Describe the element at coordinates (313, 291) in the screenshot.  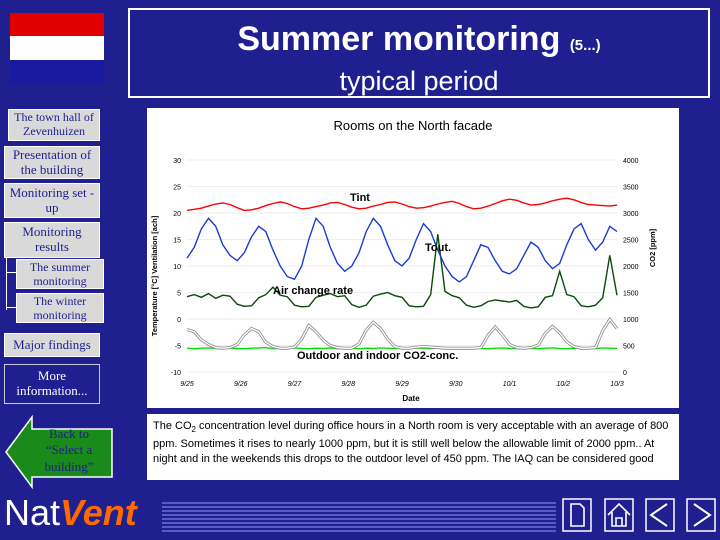
I see `air-change-annotation: Air change rate` at that location.